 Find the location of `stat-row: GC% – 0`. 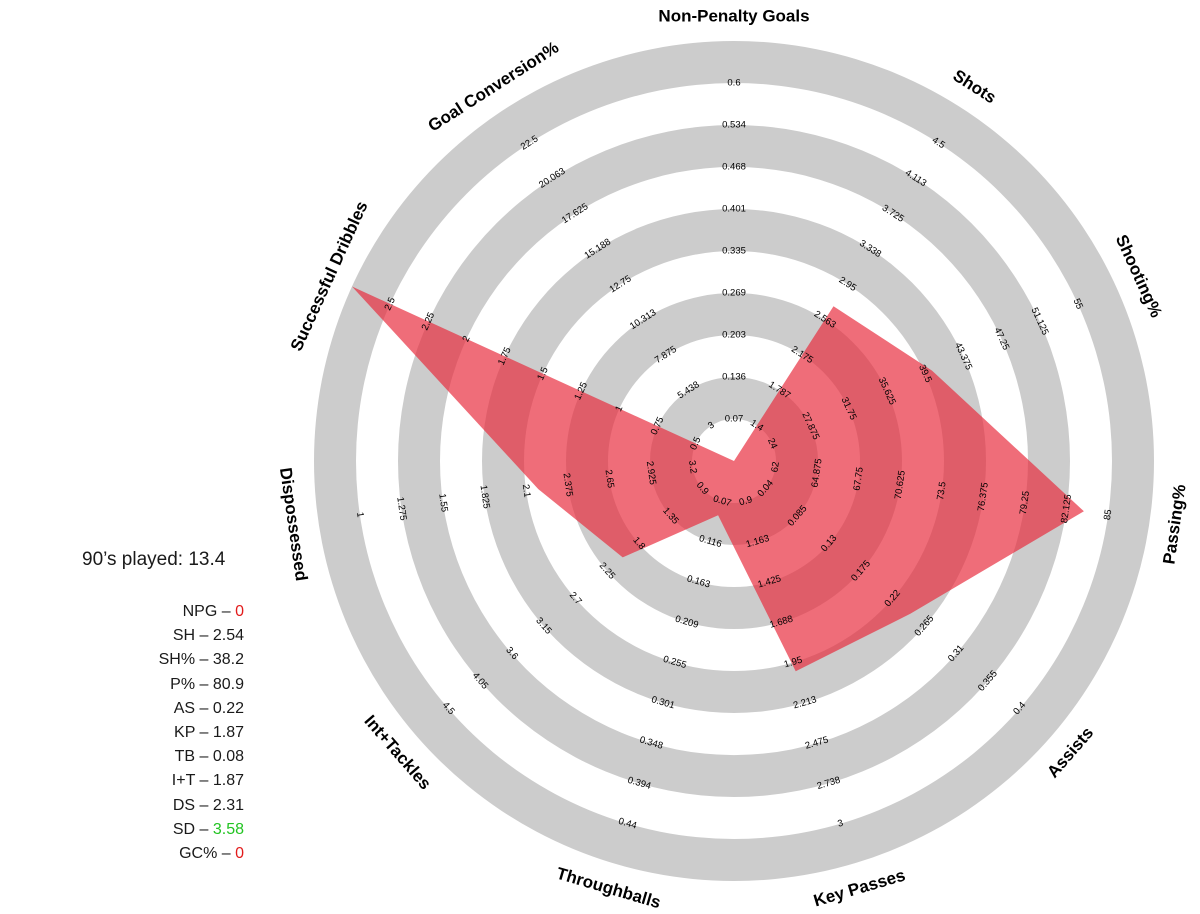

stat-row: GC% – 0 is located at coordinates (167, 854).